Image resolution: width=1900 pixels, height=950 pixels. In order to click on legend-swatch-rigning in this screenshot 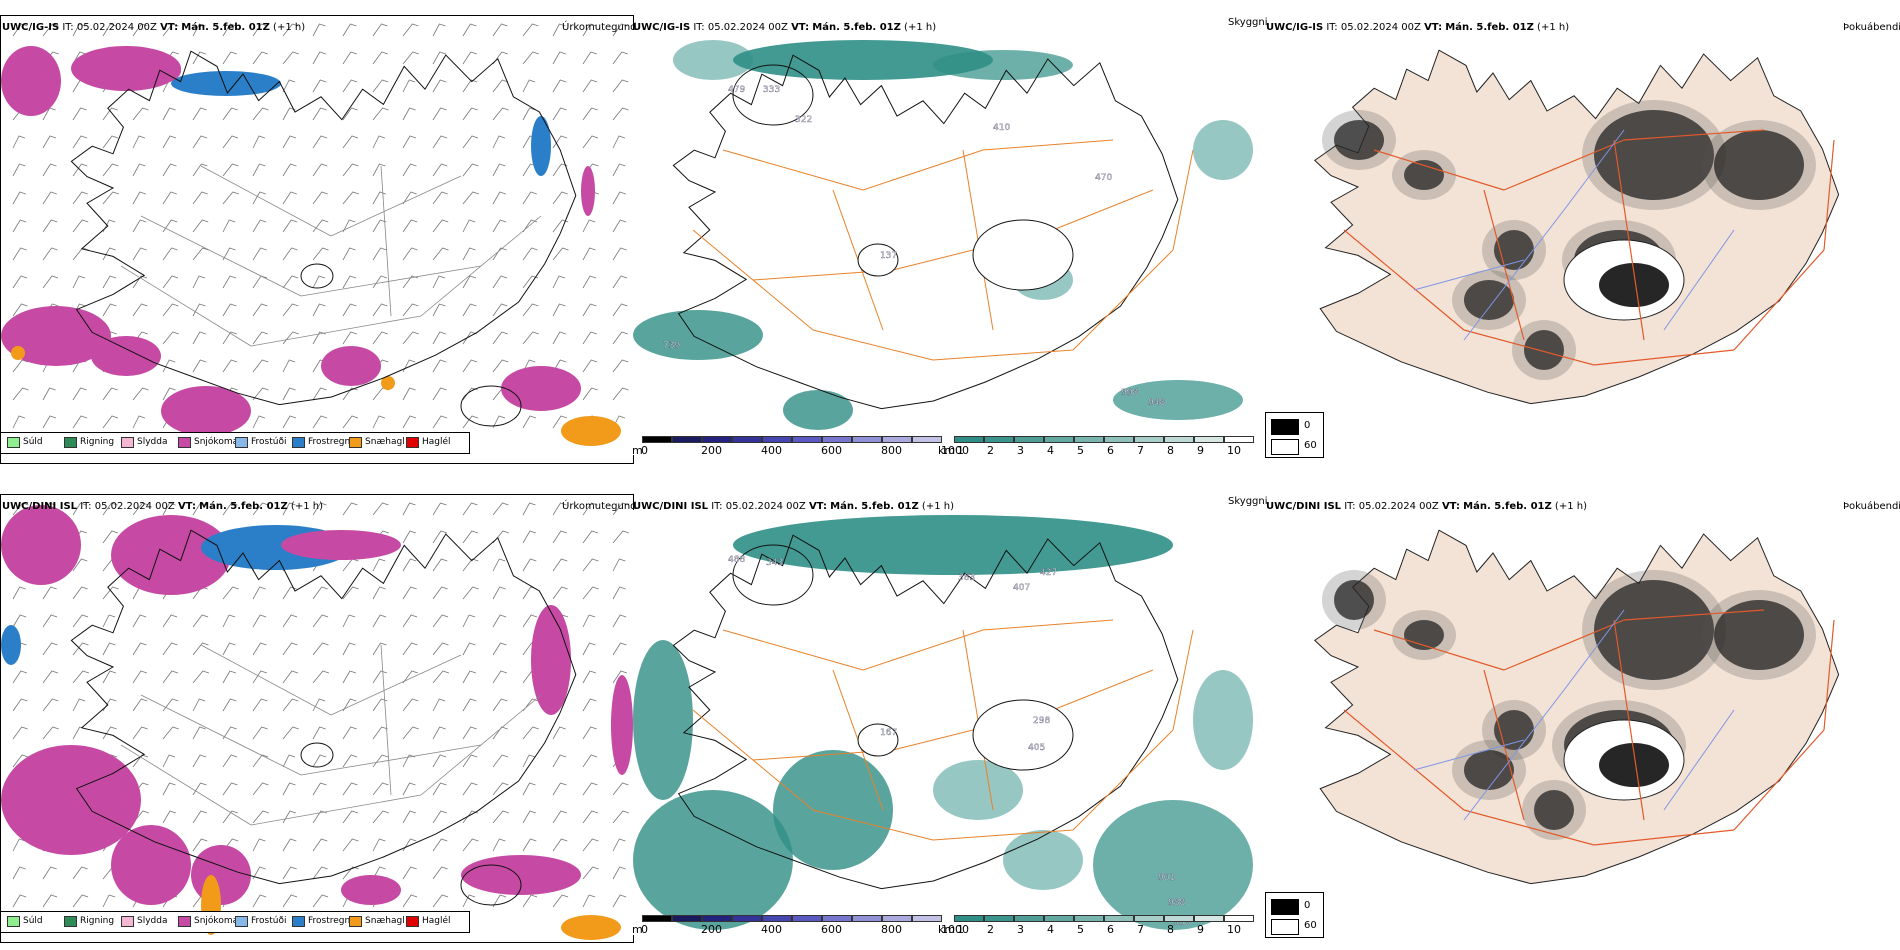, I will do `click(70, 442)`.